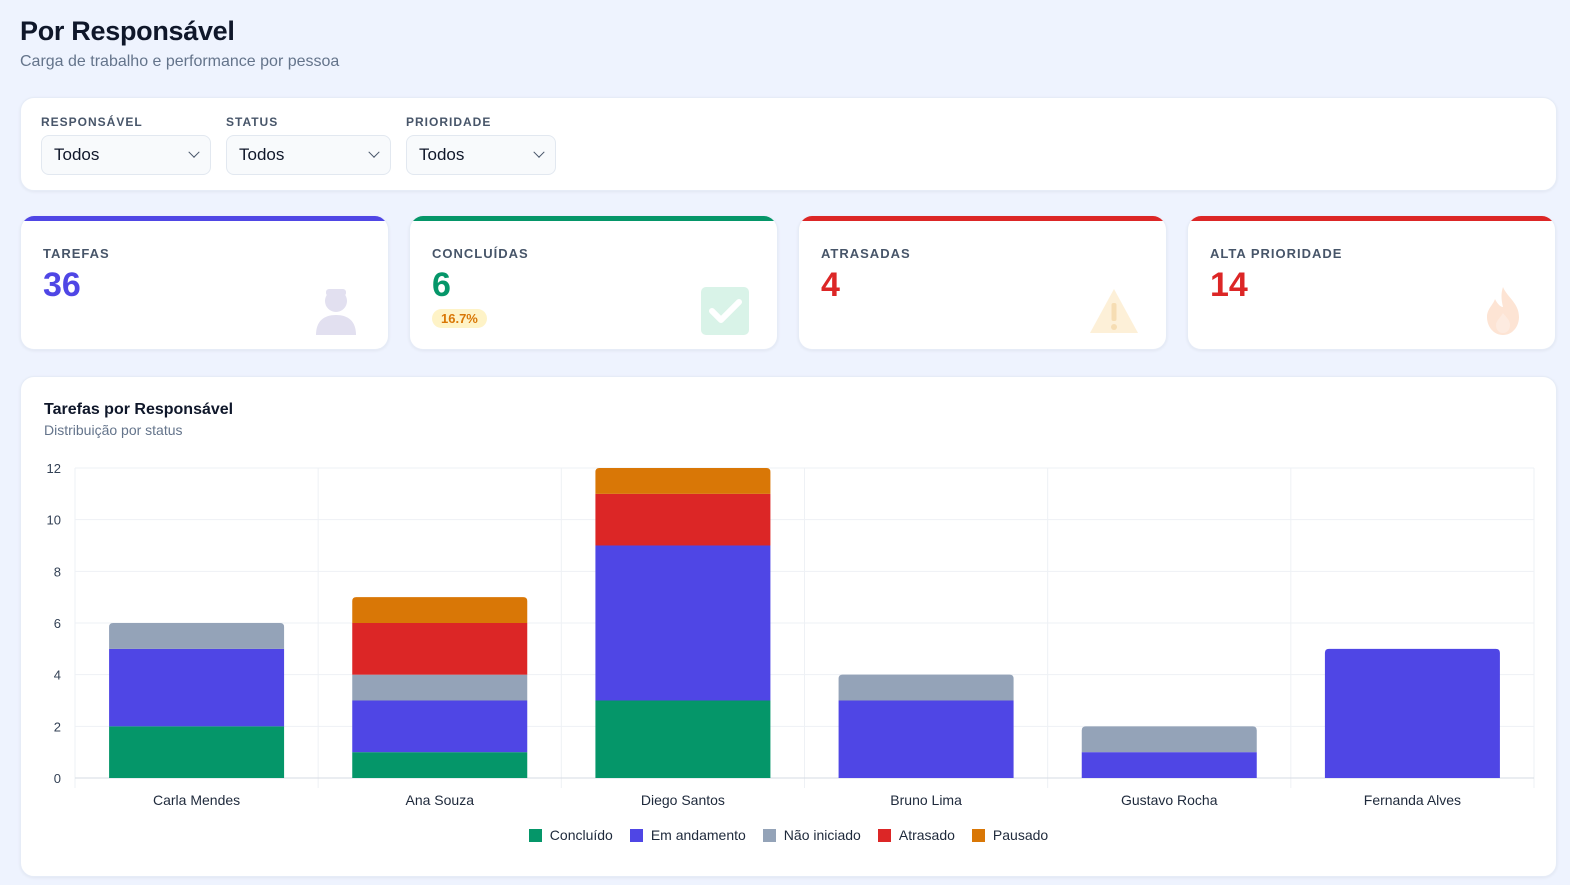 Image resolution: width=1570 pixels, height=885 pixels. Describe the element at coordinates (196, 800) in the screenshot. I see `x-tick-label: Carla Mendes` at that location.